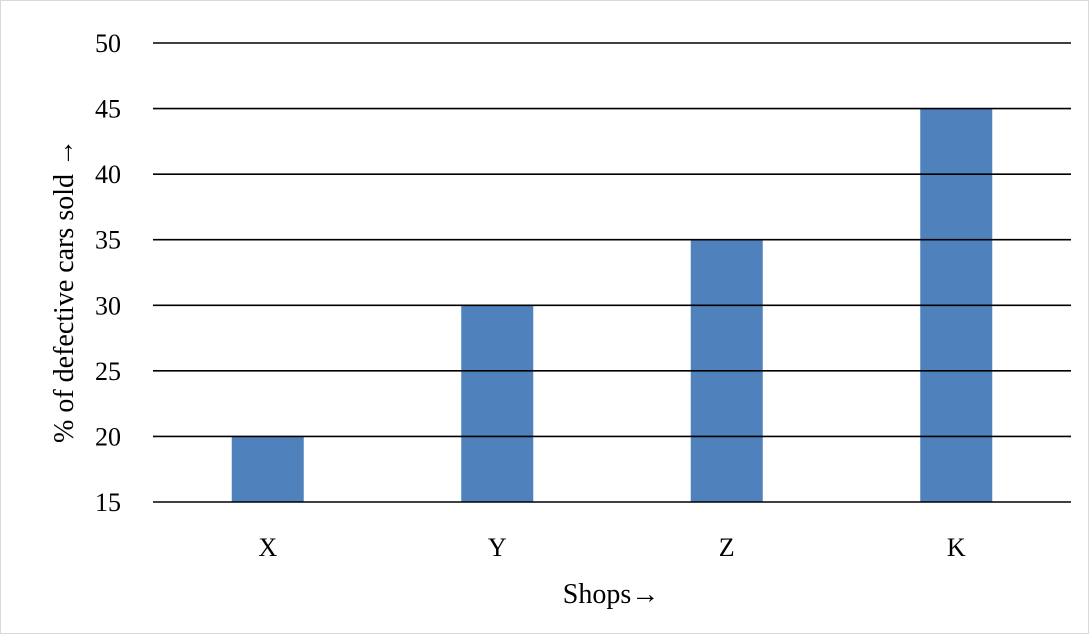  I want to click on bar-x, so click(267, 469).